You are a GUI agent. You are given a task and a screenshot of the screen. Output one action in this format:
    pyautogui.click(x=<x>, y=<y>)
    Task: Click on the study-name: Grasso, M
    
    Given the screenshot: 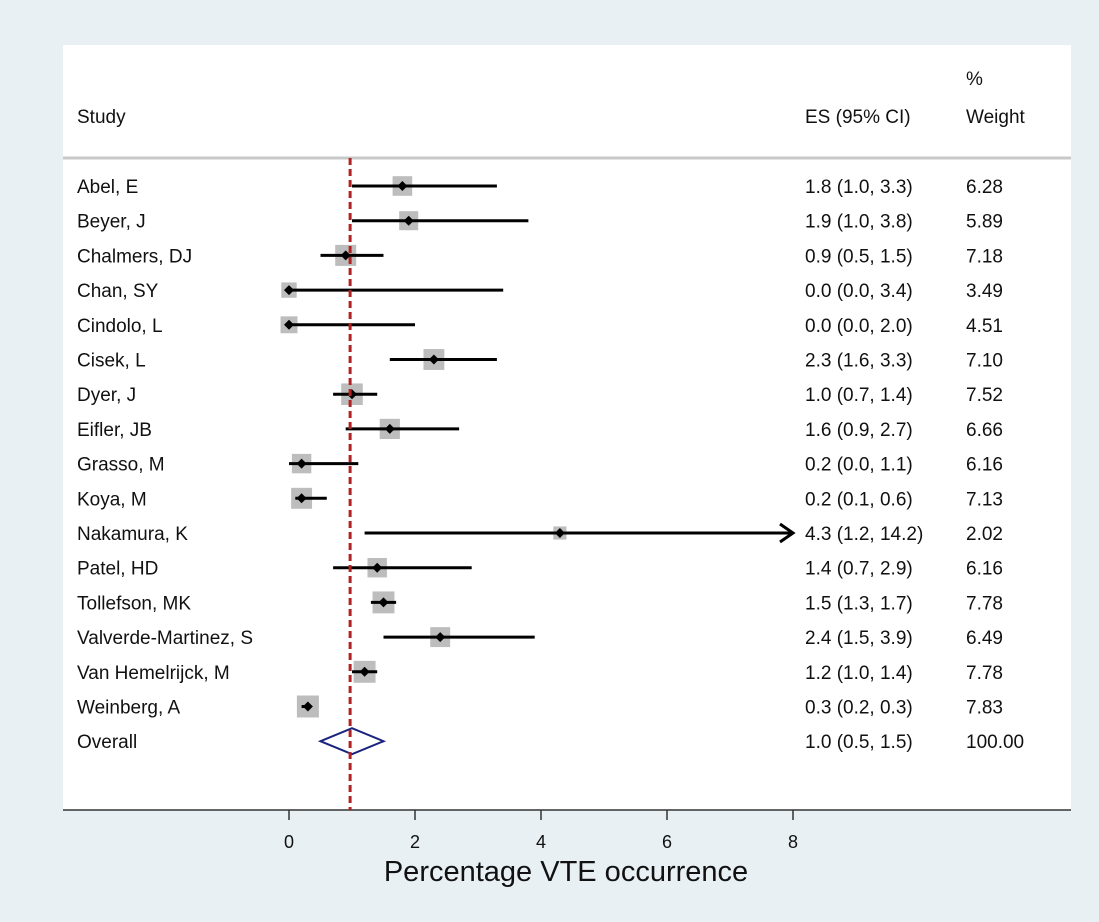 What is the action you would take?
    pyautogui.click(x=121, y=465)
    